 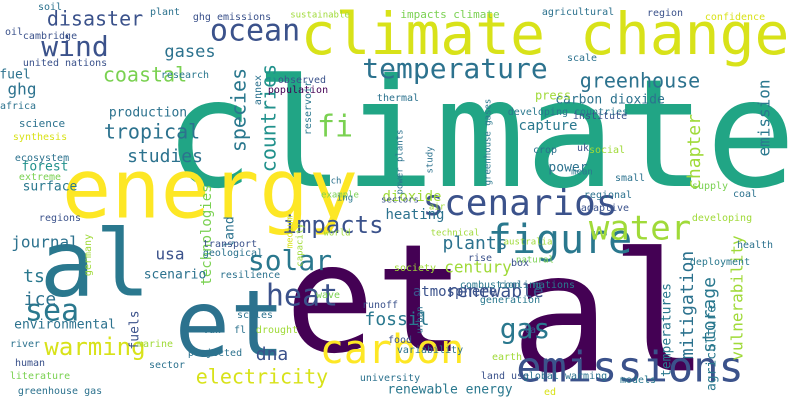 I want to click on word-regions: regions, so click(x=60, y=218).